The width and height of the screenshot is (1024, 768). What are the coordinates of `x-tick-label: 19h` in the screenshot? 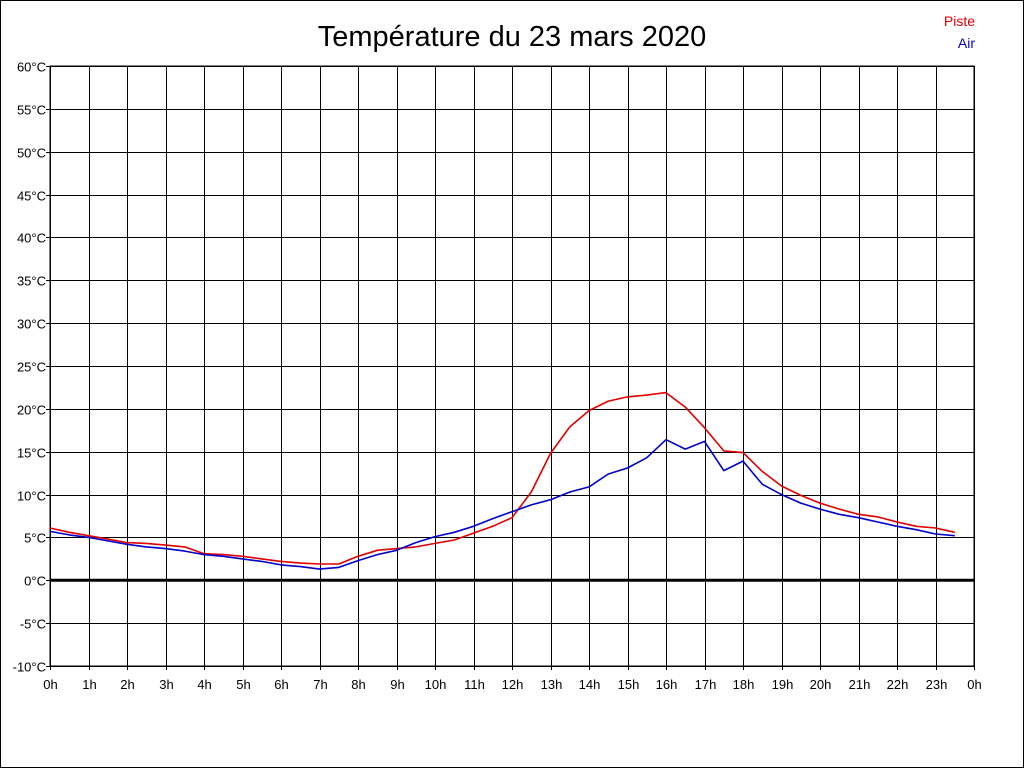 It's located at (783, 684).